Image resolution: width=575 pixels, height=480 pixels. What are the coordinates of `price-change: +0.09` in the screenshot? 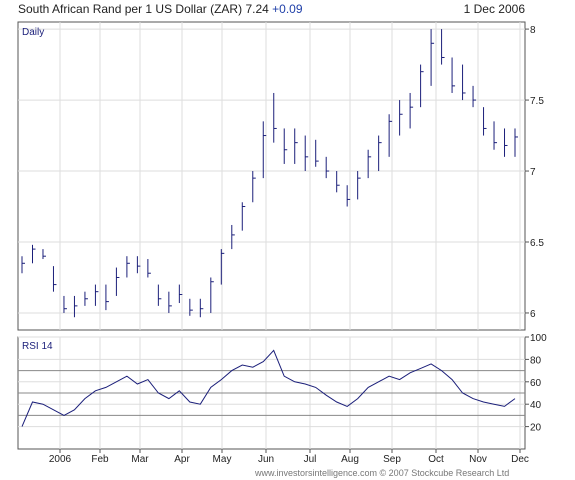 It's located at (287, 9).